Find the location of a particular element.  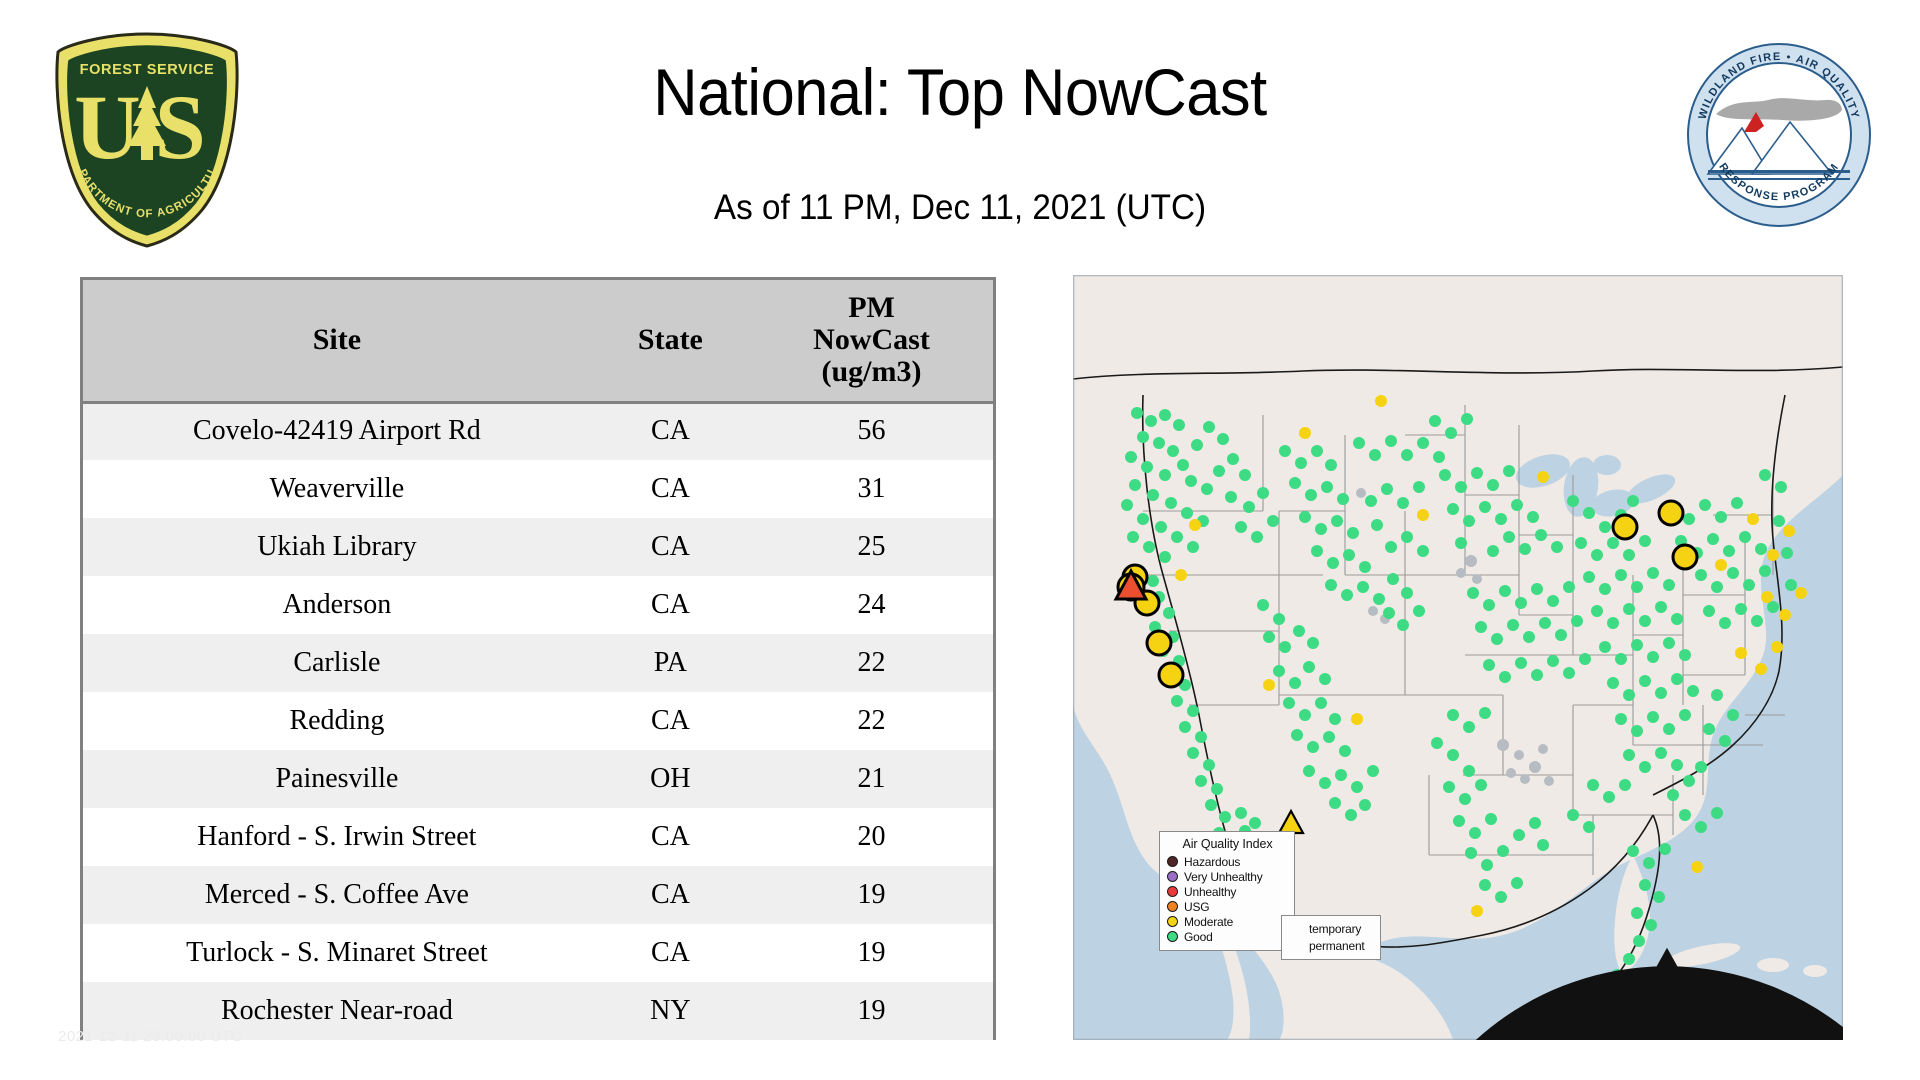

site-cell: Covelo-42419 Airport Rd is located at coordinates (337, 431).